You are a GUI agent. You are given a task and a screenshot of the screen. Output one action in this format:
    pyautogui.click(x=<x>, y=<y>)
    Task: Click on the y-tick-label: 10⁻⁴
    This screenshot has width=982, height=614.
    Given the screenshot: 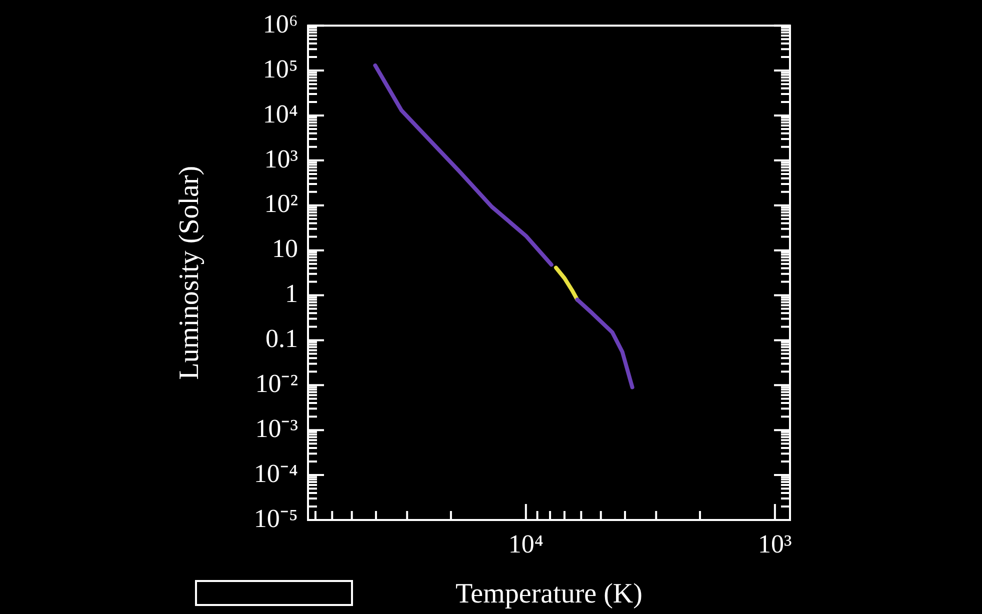 What is the action you would take?
    pyautogui.click(x=276, y=473)
    